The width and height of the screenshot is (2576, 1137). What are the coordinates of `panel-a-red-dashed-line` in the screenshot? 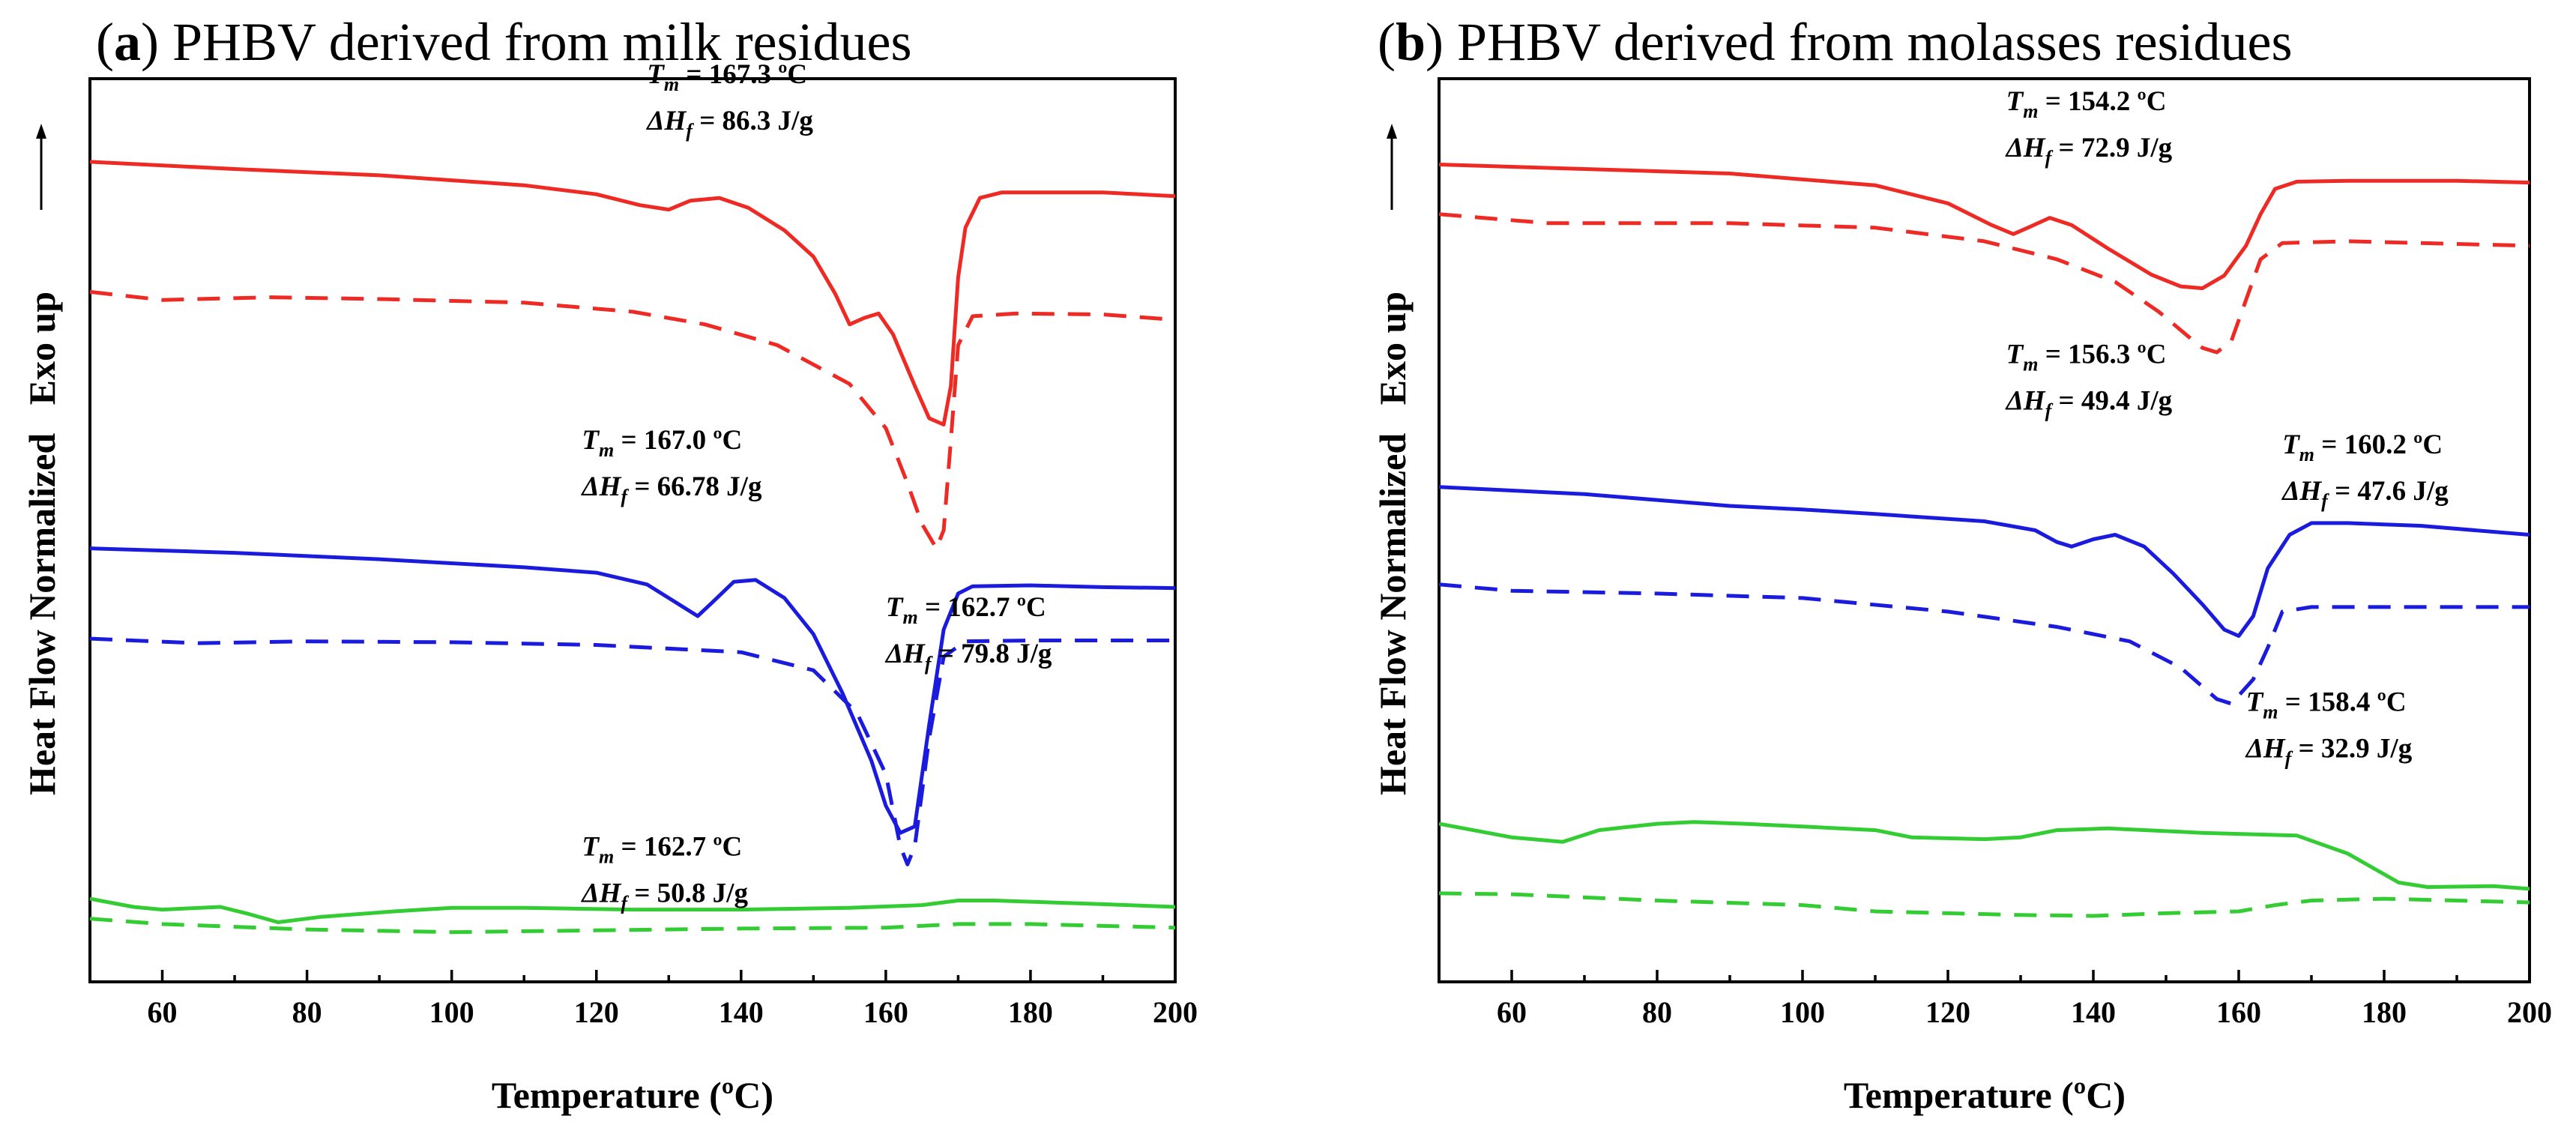 It's located at (633, 420).